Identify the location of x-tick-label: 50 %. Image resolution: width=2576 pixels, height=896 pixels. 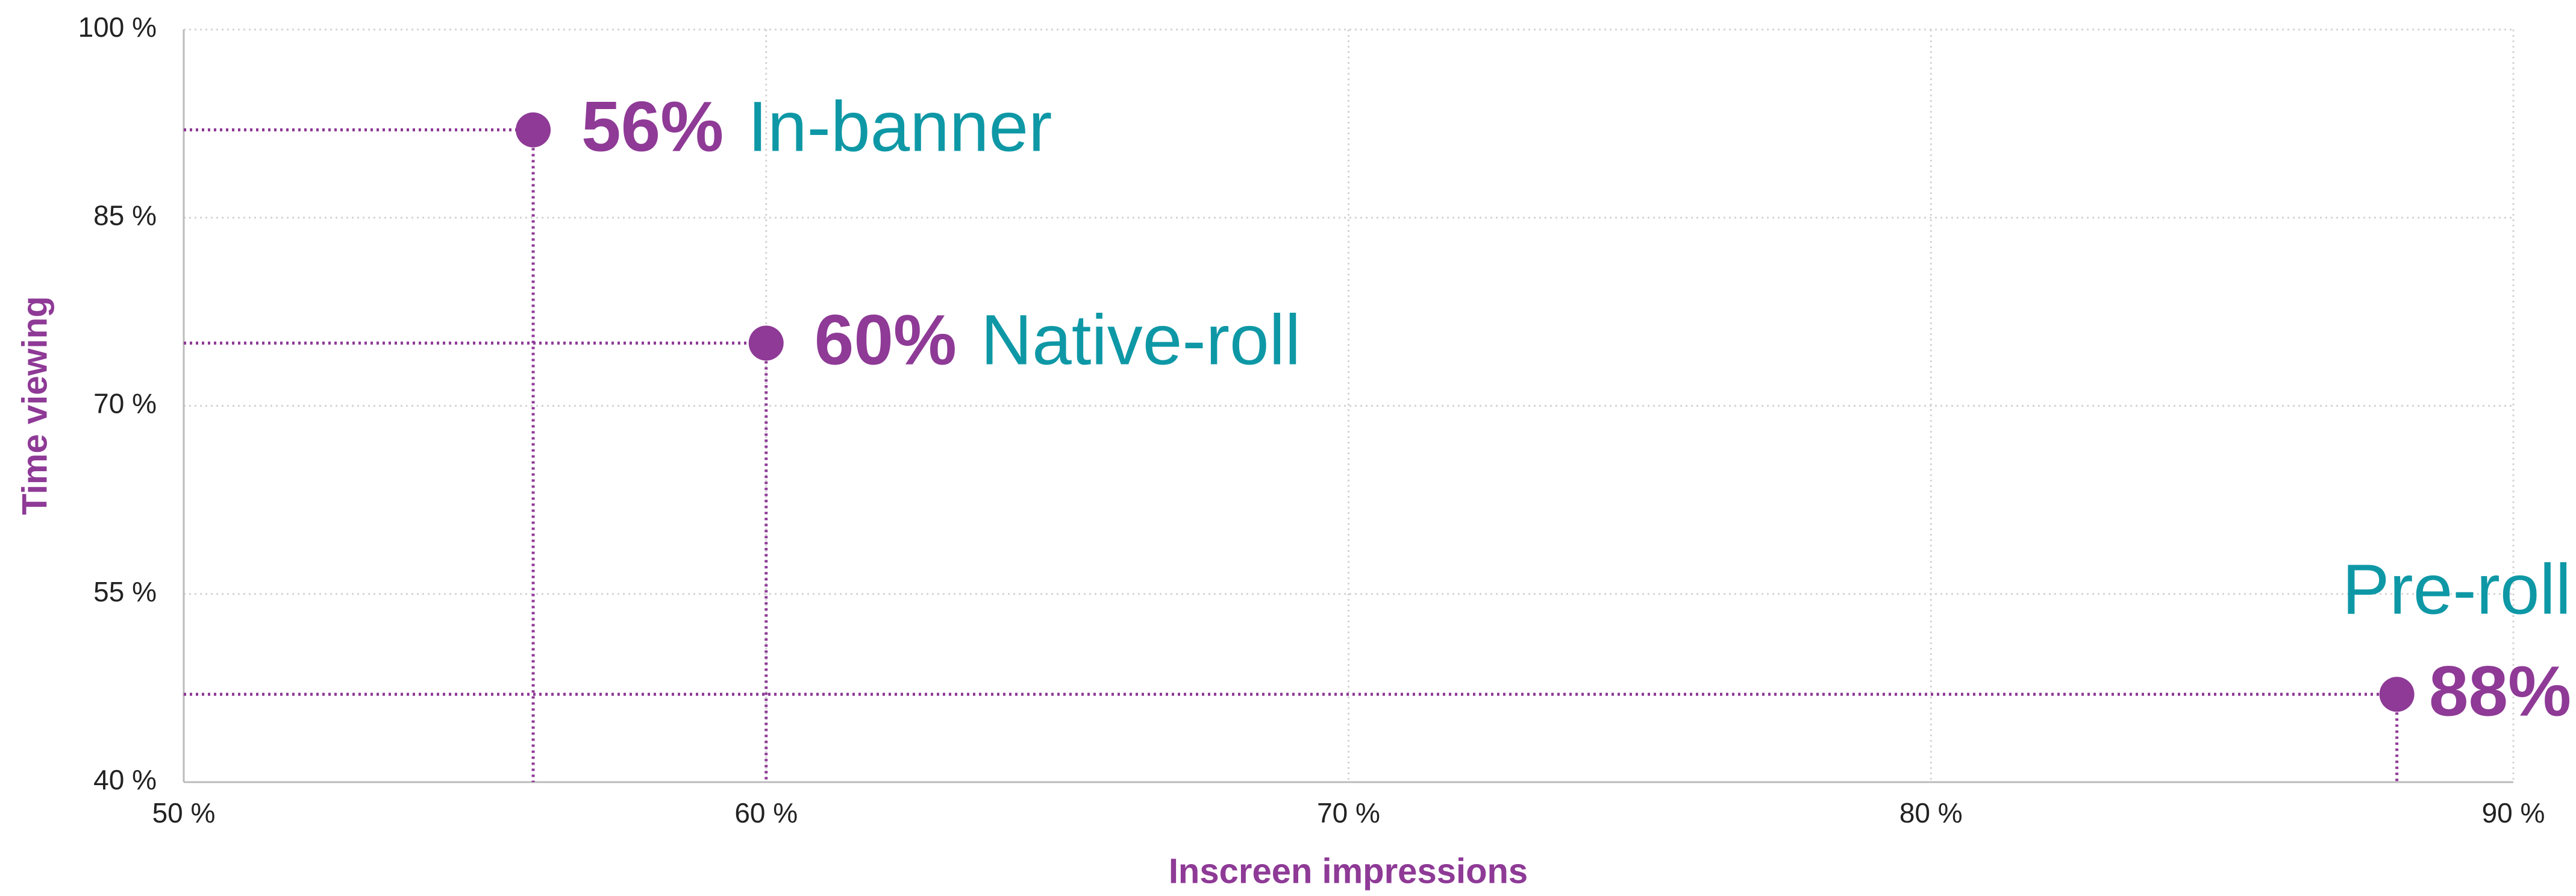
(184, 813).